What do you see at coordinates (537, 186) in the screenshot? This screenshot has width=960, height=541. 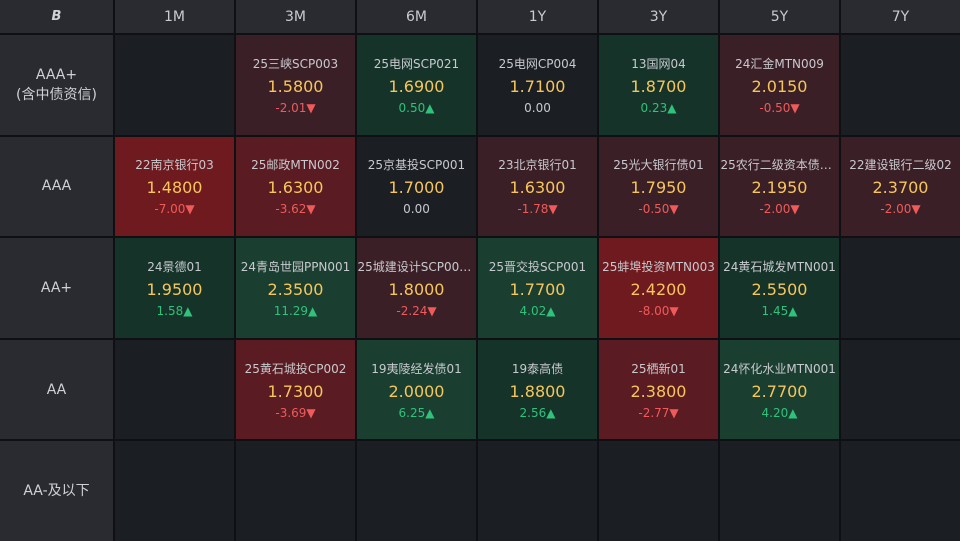 I see `bond-cell: 23北京银行01 1.6300 -1.78▼` at bounding box center [537, 186].